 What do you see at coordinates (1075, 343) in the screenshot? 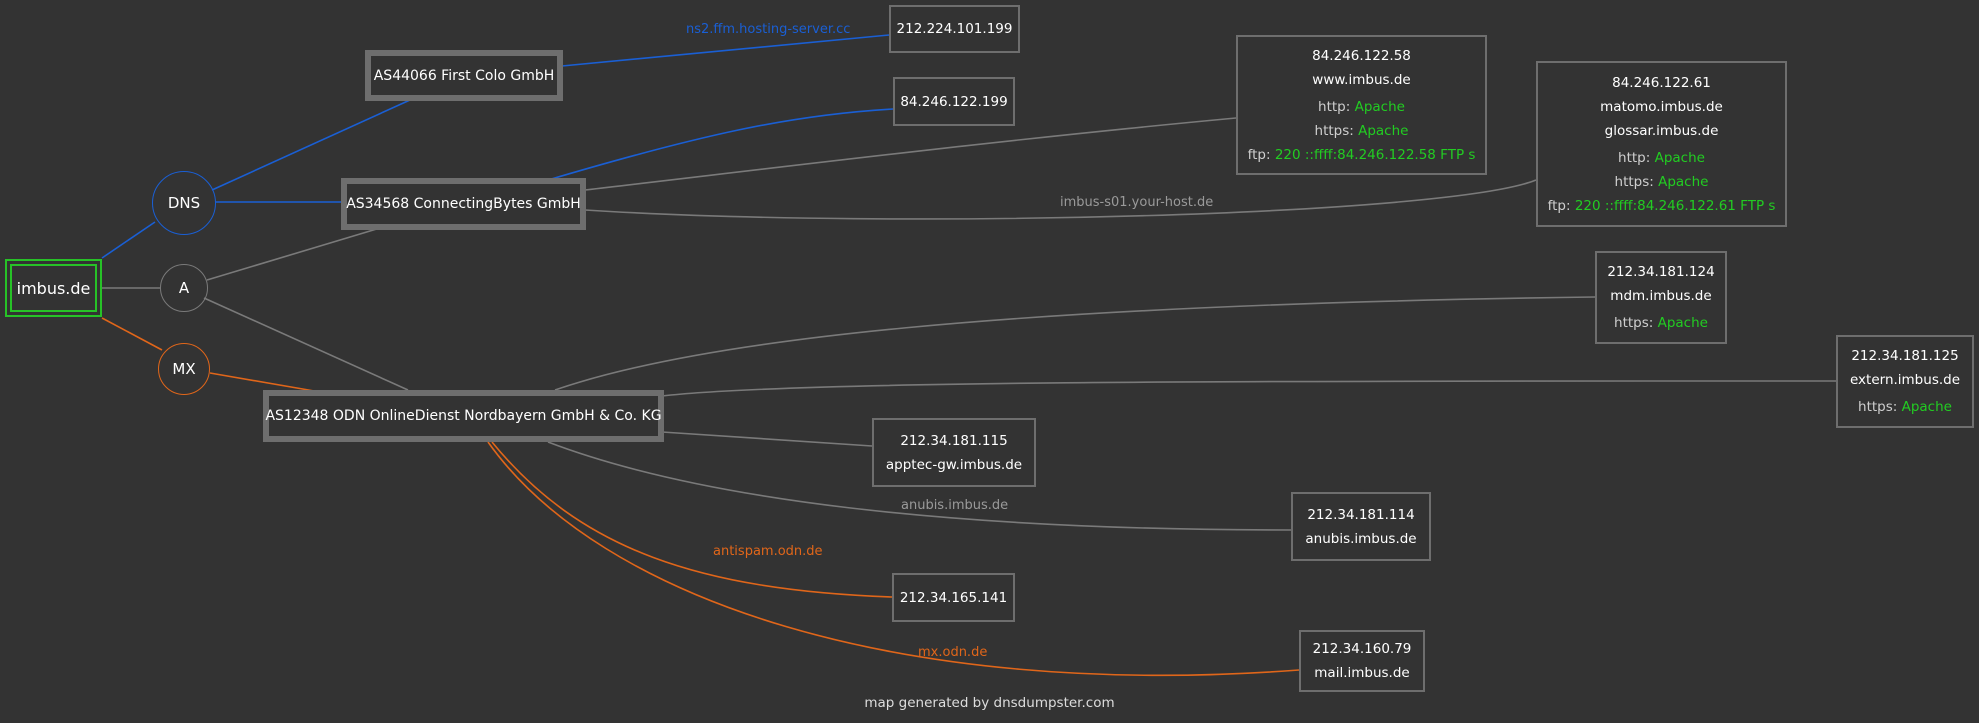
I see `edge-odn-mdm` at bounding box center [1075, 343].